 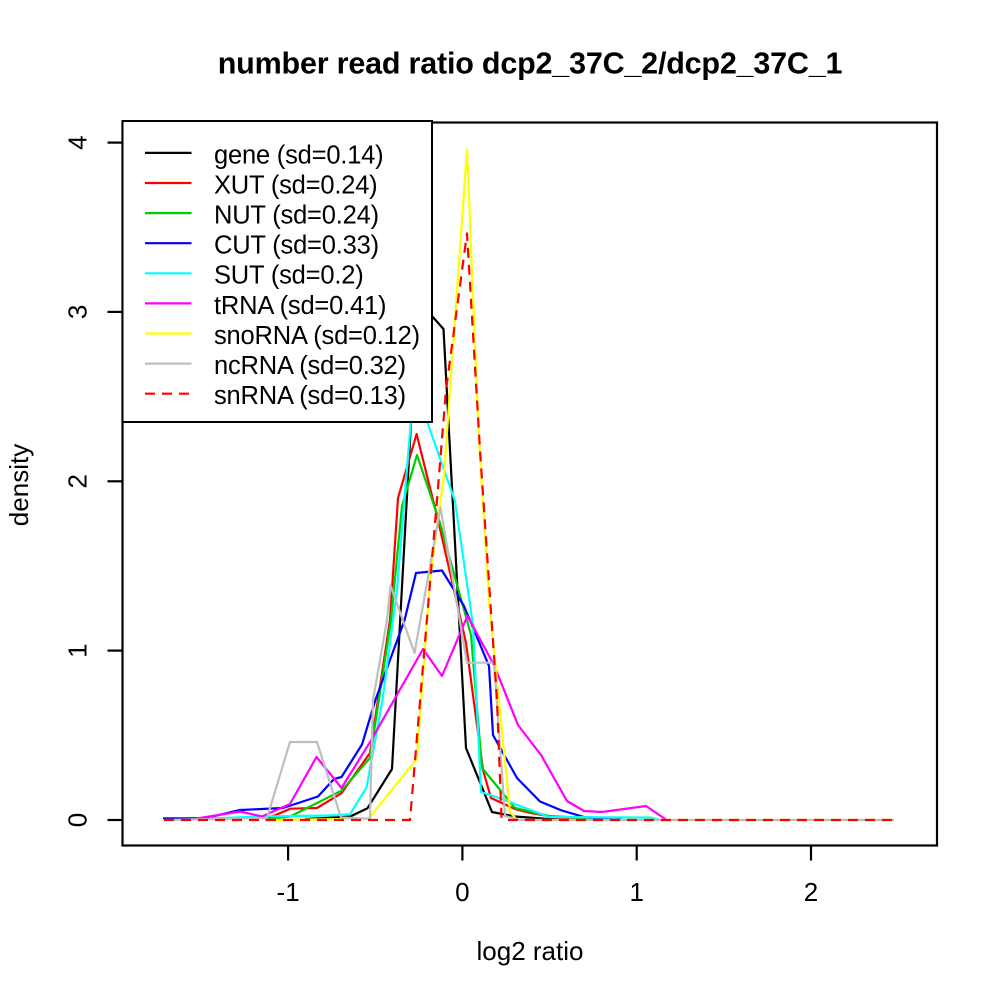 What do you see at coordinates (295, 185) in the screenshot?
I see `svg-text: XUT (sd=0.24)` at bounding box center [295, 185].